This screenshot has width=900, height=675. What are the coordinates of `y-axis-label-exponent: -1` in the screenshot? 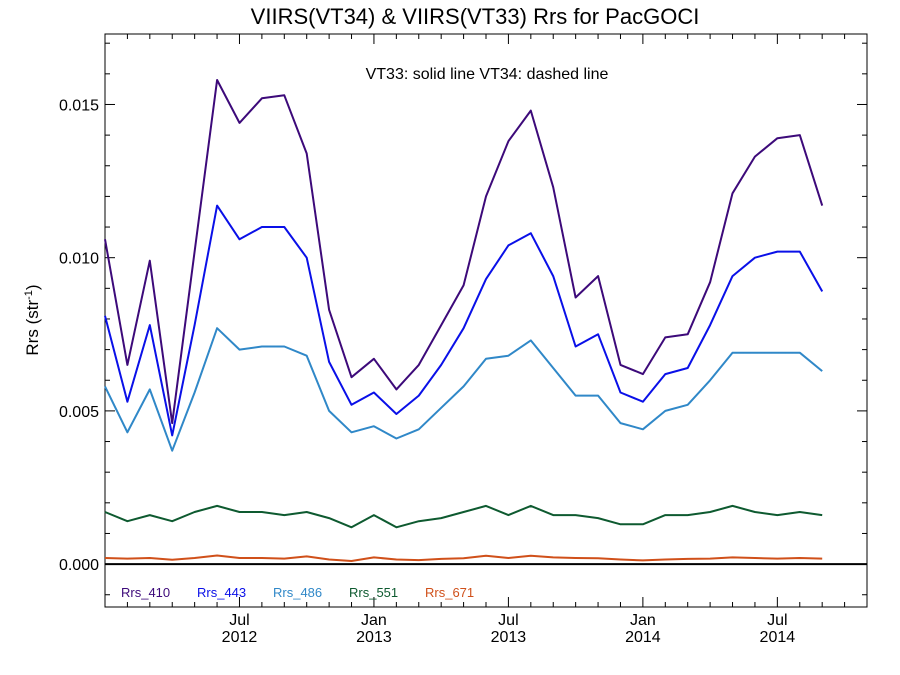 It's located at (29, 295).